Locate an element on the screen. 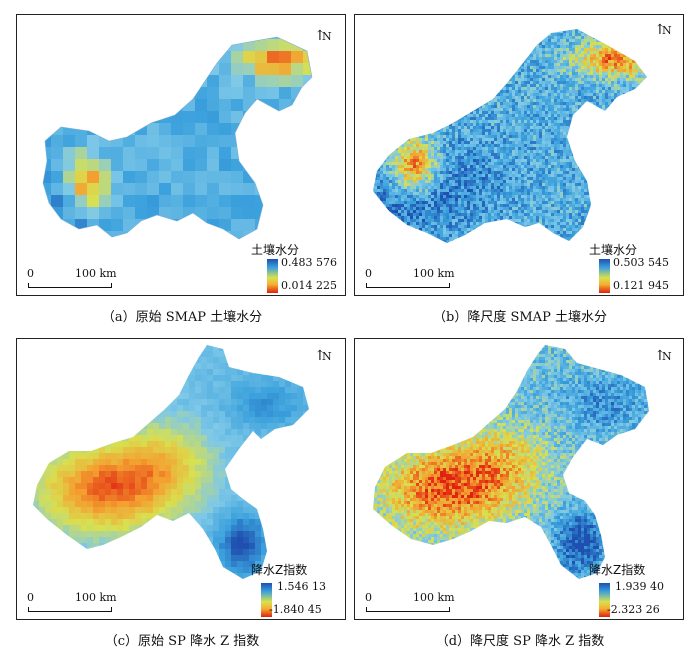 This screenshot has height=666, width=700. map-d-raster is located at coordinates (511, 462).